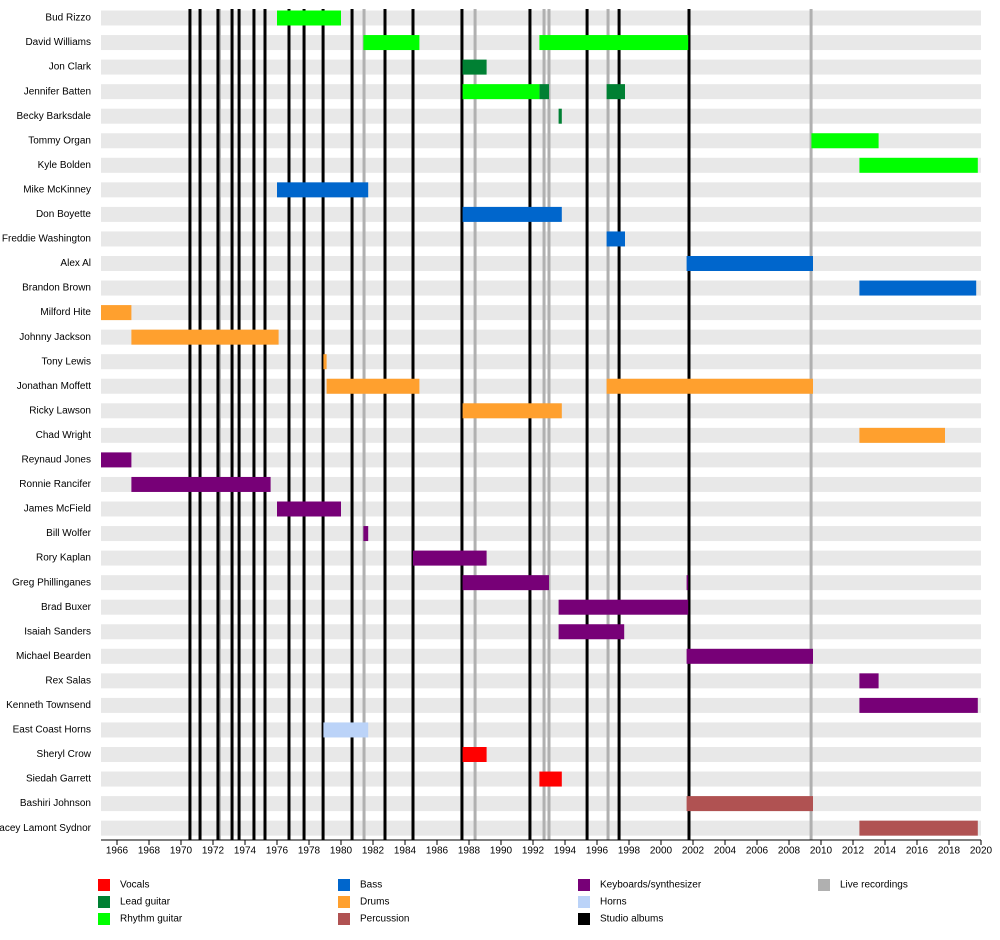 This screenshot has width=1000, height=940. I want to click on member-label: Rory Kaplan, so click(63, 558).